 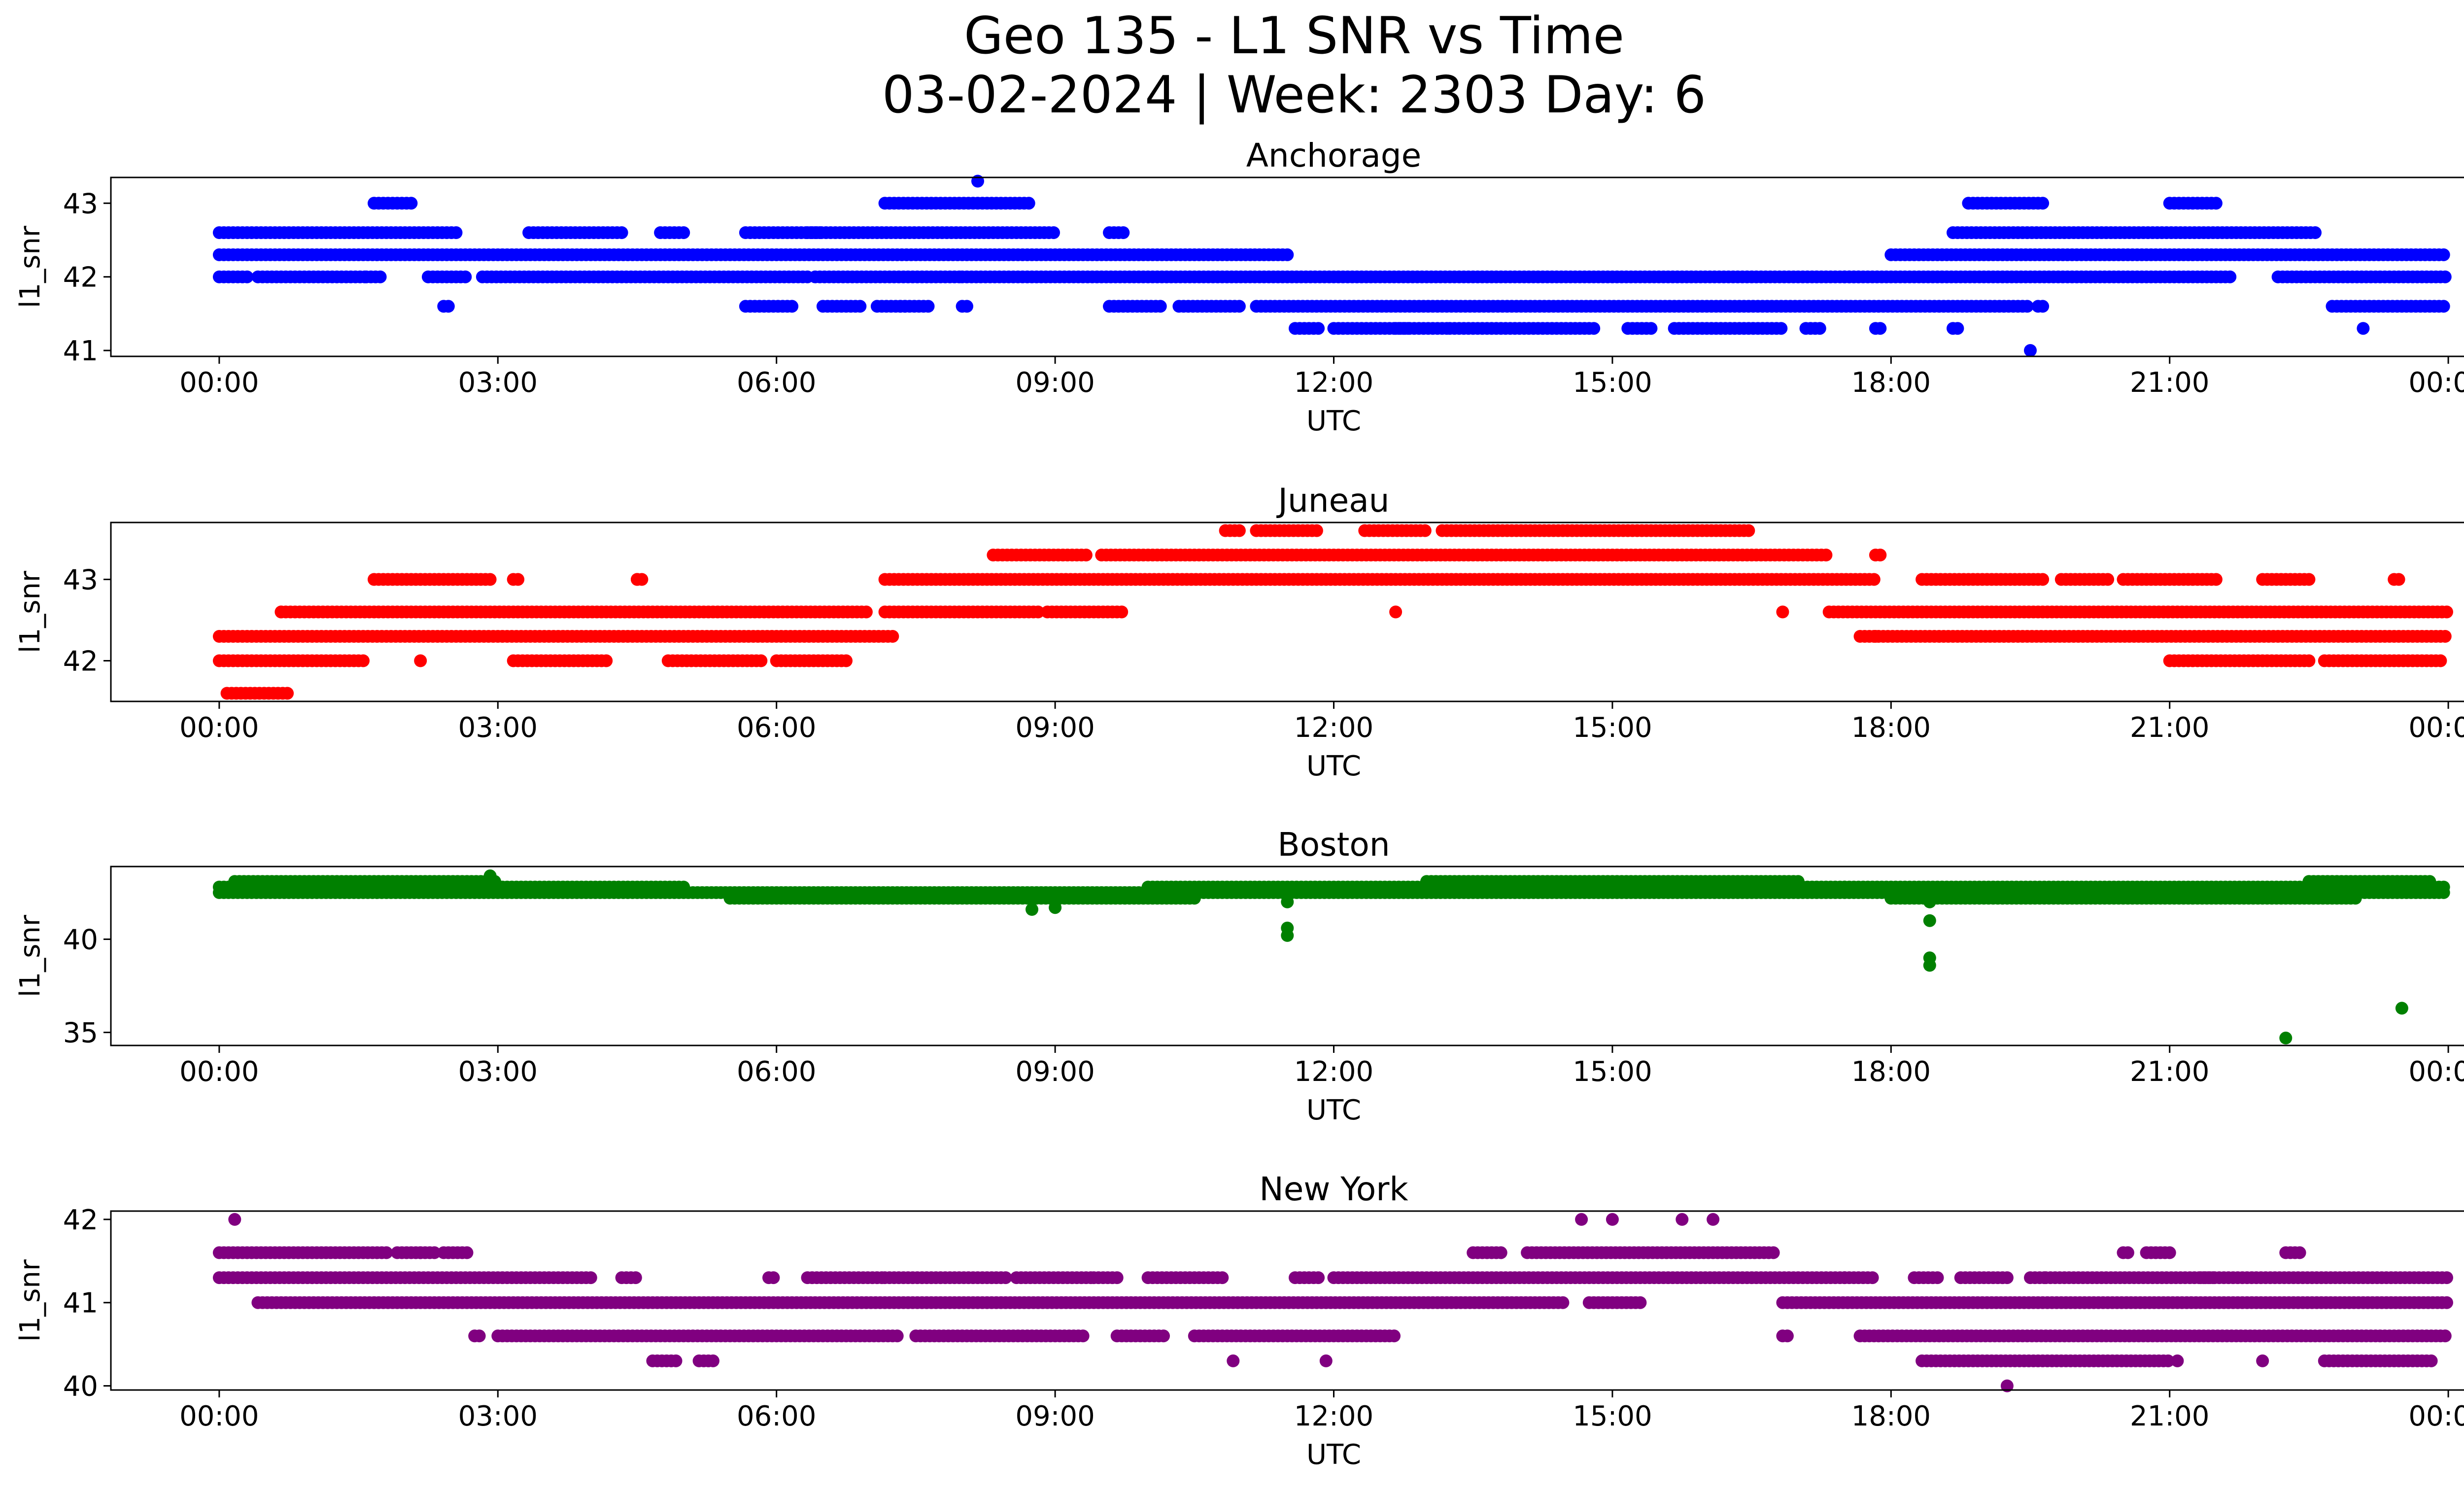 I want to click on y-tick-label: 43, so click(x=80, y=580).